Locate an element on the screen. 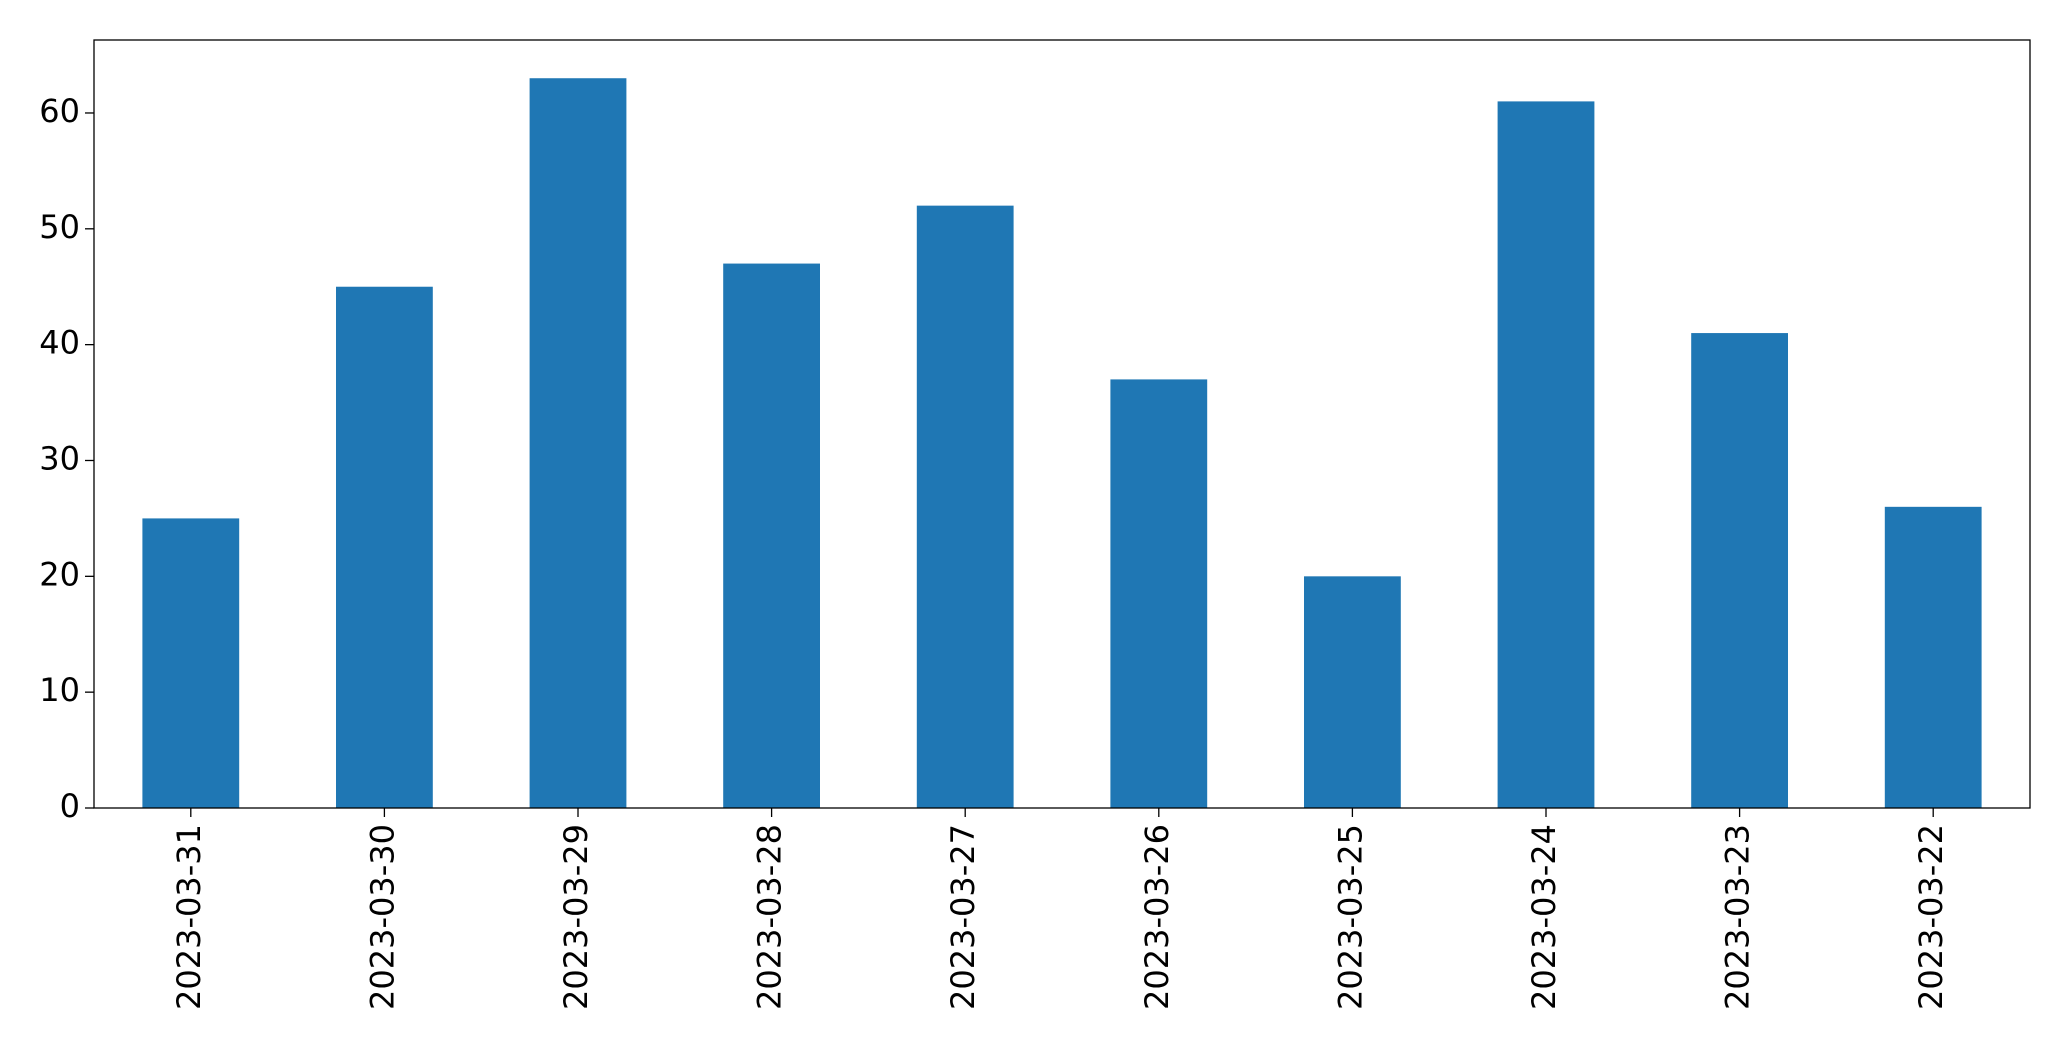 The width and height of the screenshot is (2071, 1061). y-tick-label: 50 is located at coordinates (59, 227).